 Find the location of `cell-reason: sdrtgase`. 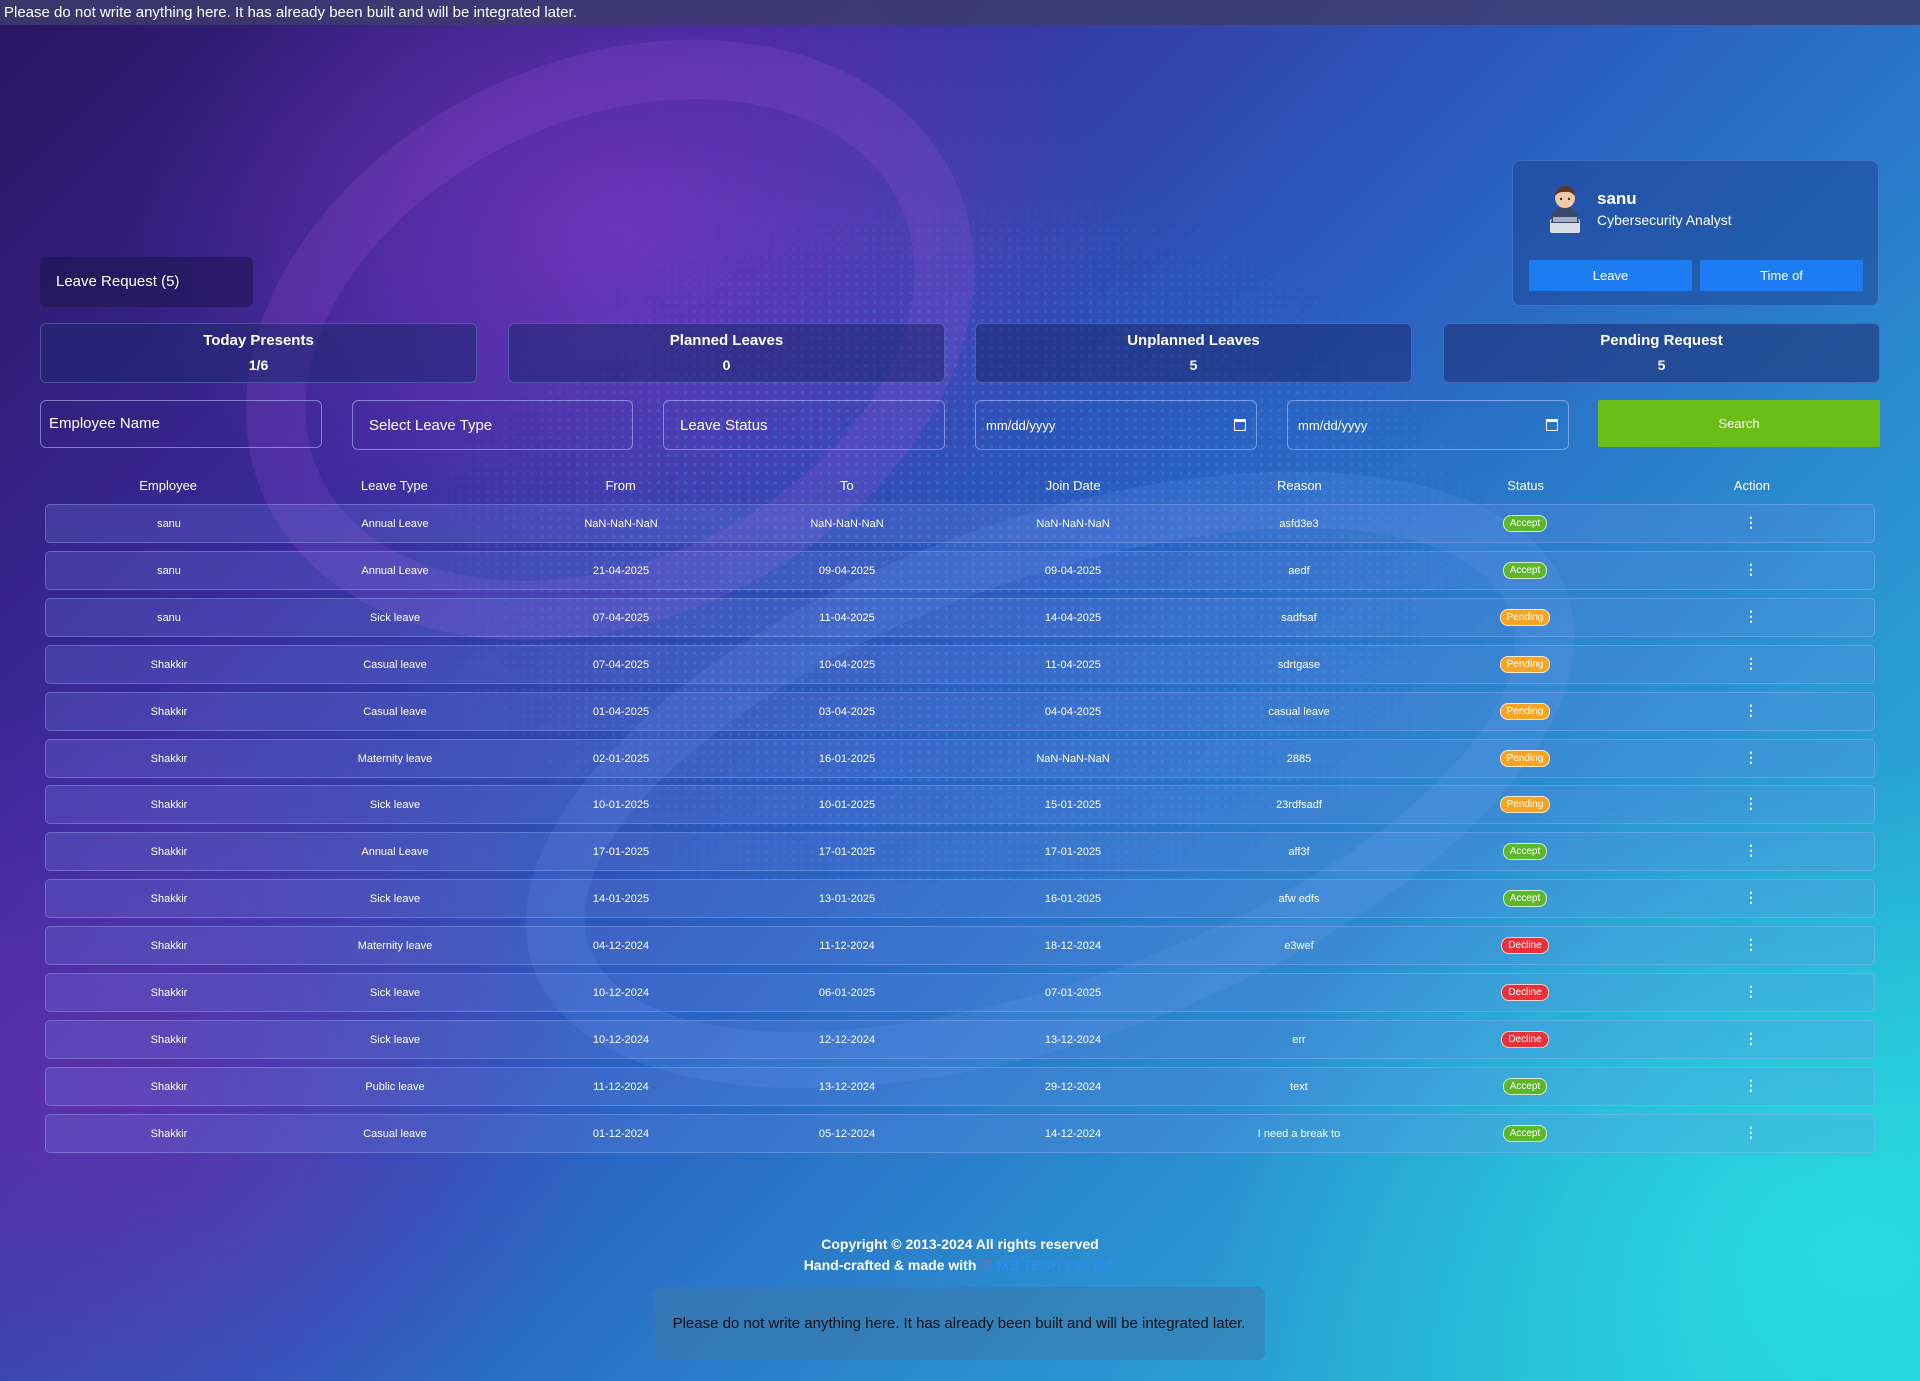

cell-reason: sdrtgase is located at coordinates (1299, 664).